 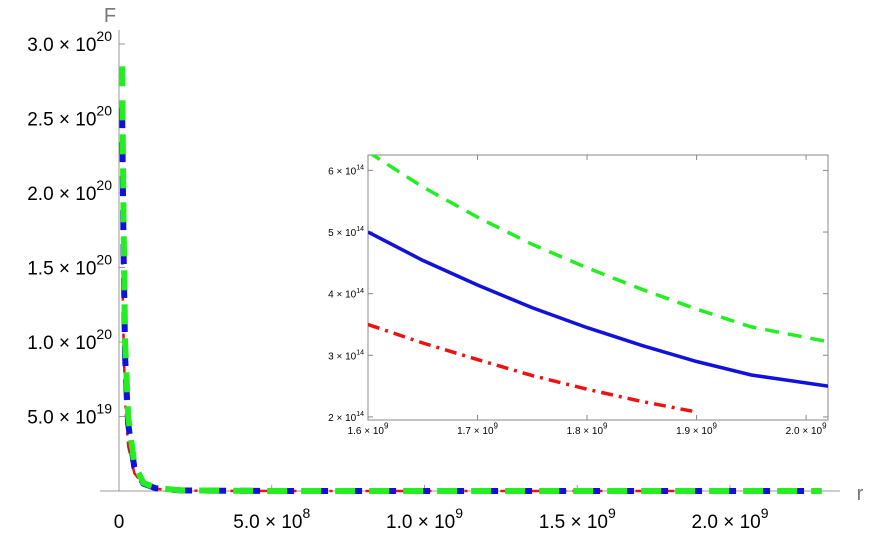 I want to click on inset-x-tick-label-3-mantissa: 1.9 × 10, so click(x=694, y=431).